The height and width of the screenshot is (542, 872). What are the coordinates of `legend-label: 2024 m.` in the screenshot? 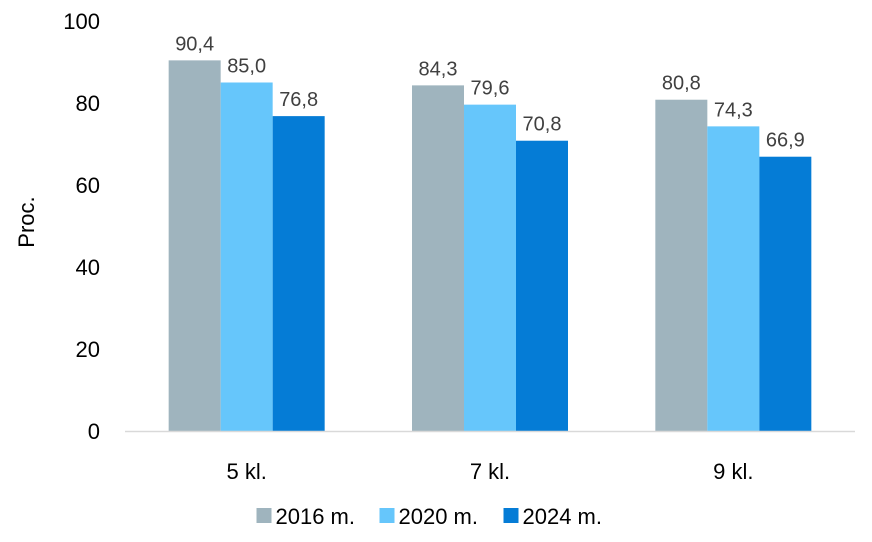 It's located at (563, 516).